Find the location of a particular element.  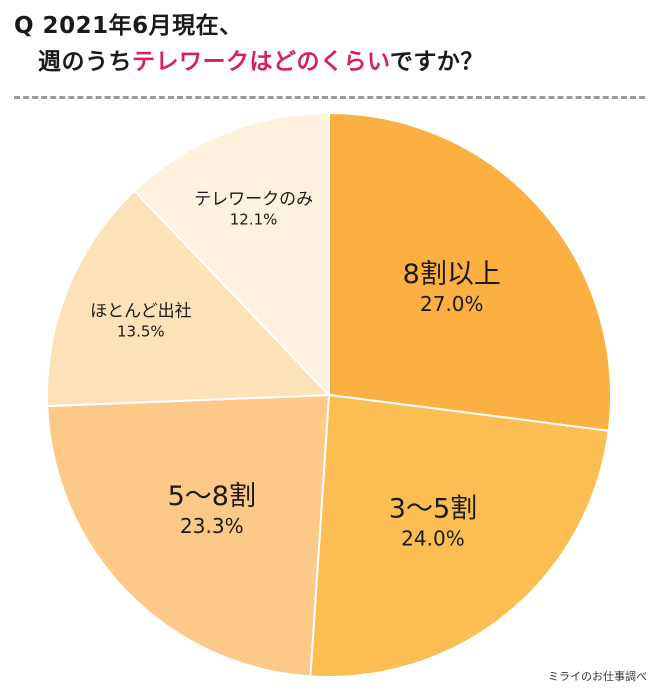

title-line-1: Q 2021年6月現在、 is located at coordinates (128, 26).